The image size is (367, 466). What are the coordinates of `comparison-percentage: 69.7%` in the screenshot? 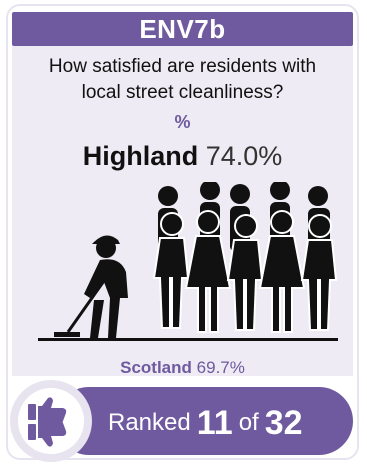 It's located at (220, 367).